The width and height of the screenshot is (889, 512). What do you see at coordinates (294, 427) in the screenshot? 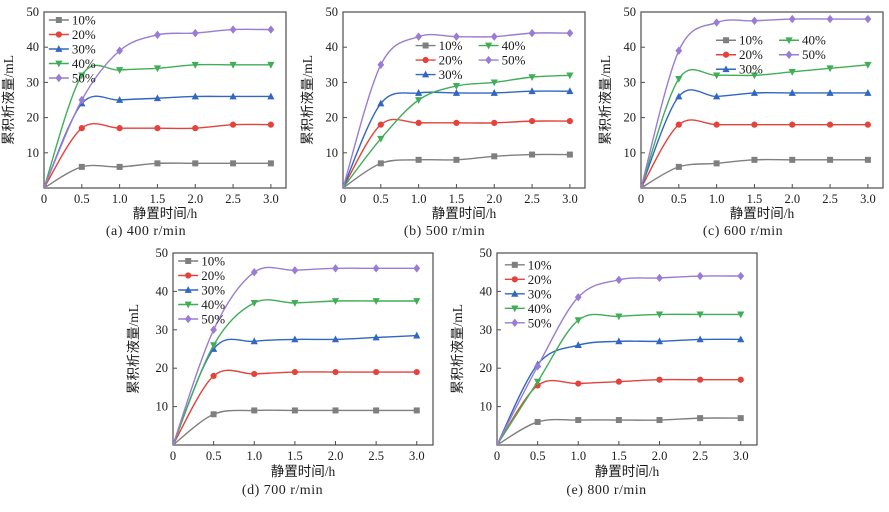
I see `series-line-10%` at bounding box center [294, 427].